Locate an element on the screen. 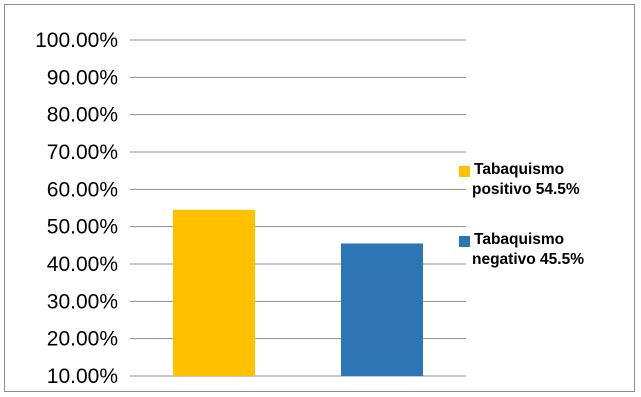 This screenshot has height=397, width=641. y-tick-label: 10.00% is located at coordinates (82, 376).